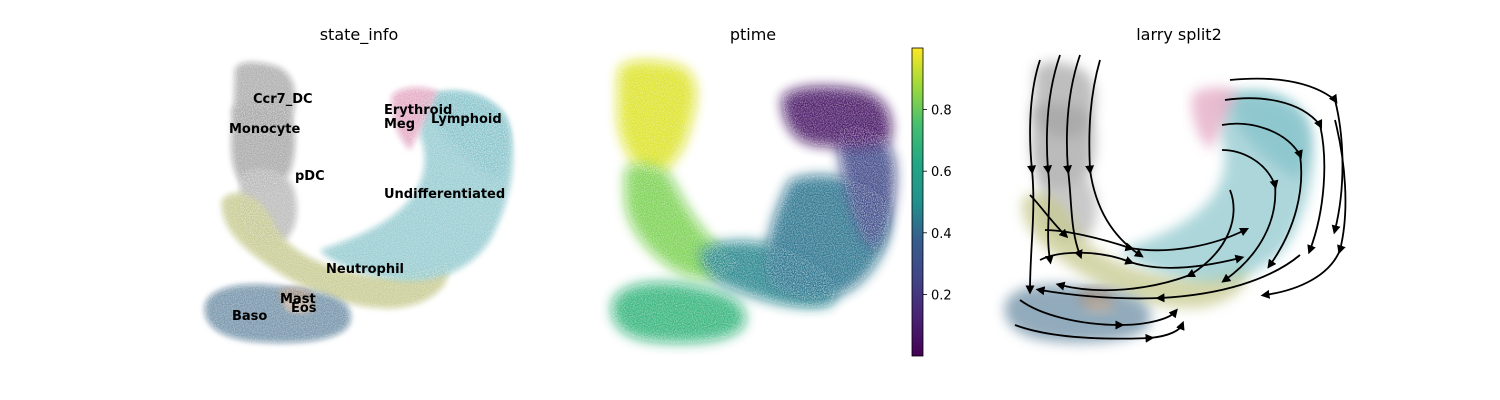 The image size is (1500, 400). Describe the element at coordinates (466, 119) in the screenshot. I see `cluster-label-lymphoid: Lymphoid` at that location.